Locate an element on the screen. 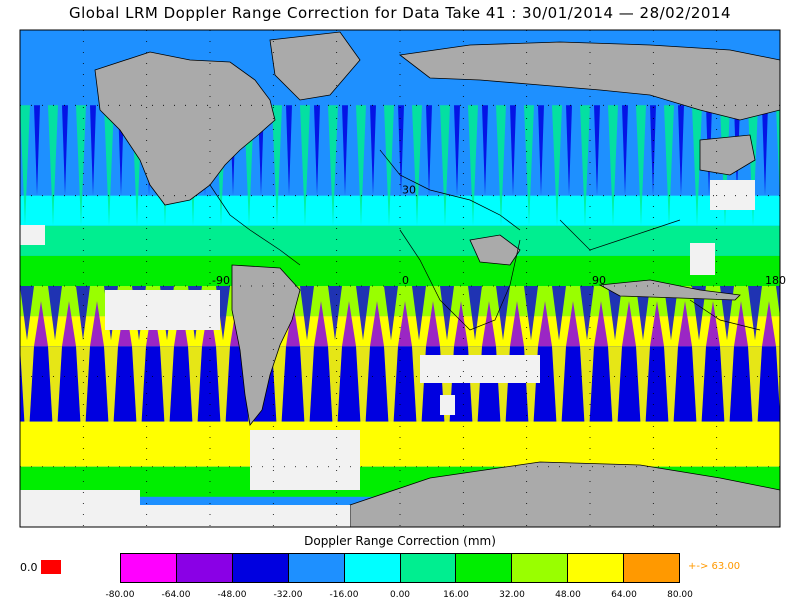  north-america is located at coordinates (185, 128).